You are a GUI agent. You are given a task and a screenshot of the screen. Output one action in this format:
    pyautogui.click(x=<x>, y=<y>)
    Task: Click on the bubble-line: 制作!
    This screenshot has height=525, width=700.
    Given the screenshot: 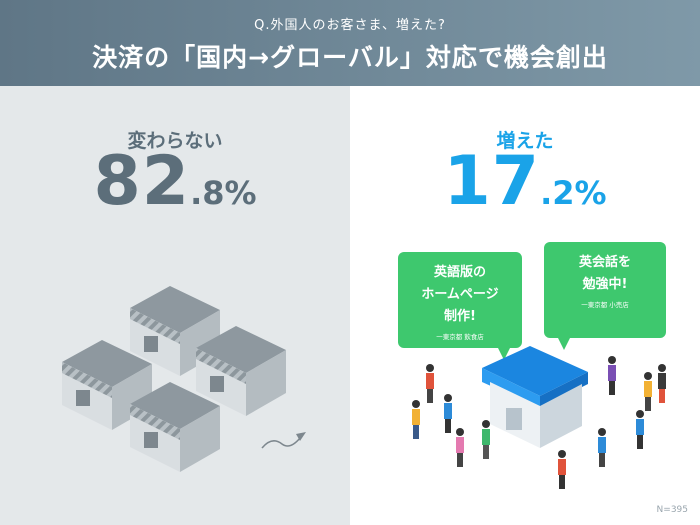 What is the action you would take?
    pyautogui.click(x=460, y=316)
    